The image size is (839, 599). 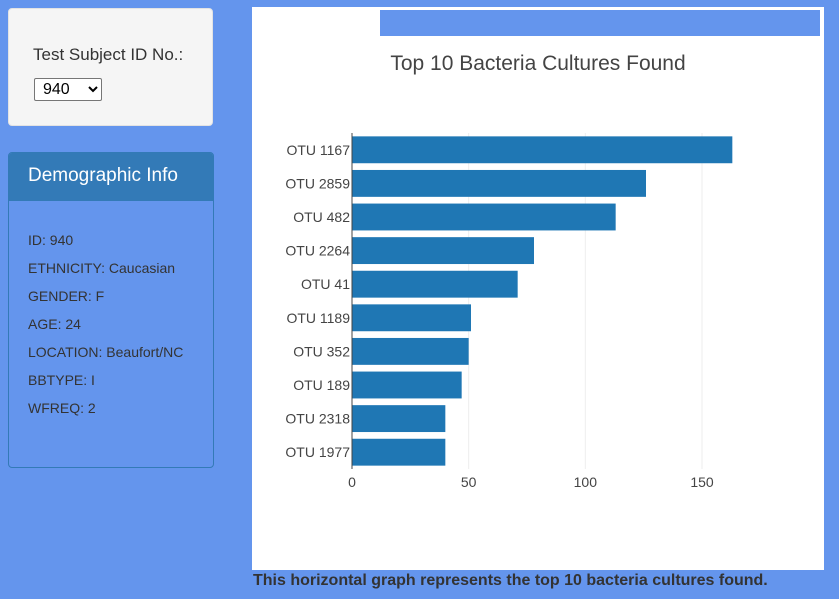 I want to click on y-tick-label: OTU 482, so click(x=321, y=217).